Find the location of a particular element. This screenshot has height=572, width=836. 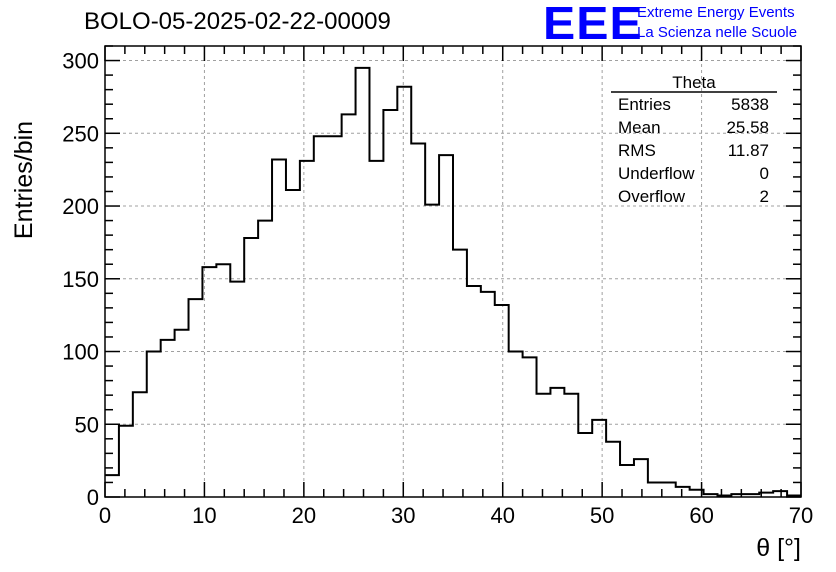

logo-subtitle-line2: La Scienza nelle Scuole is located at coordinates (717, 32).